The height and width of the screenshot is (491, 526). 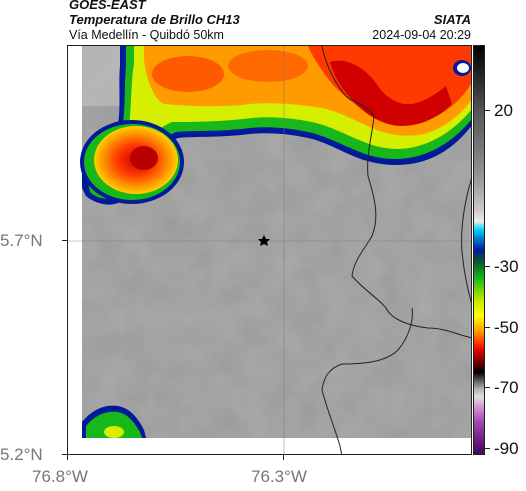 I want to click on location-marker-star, so click(x=264, y=240).